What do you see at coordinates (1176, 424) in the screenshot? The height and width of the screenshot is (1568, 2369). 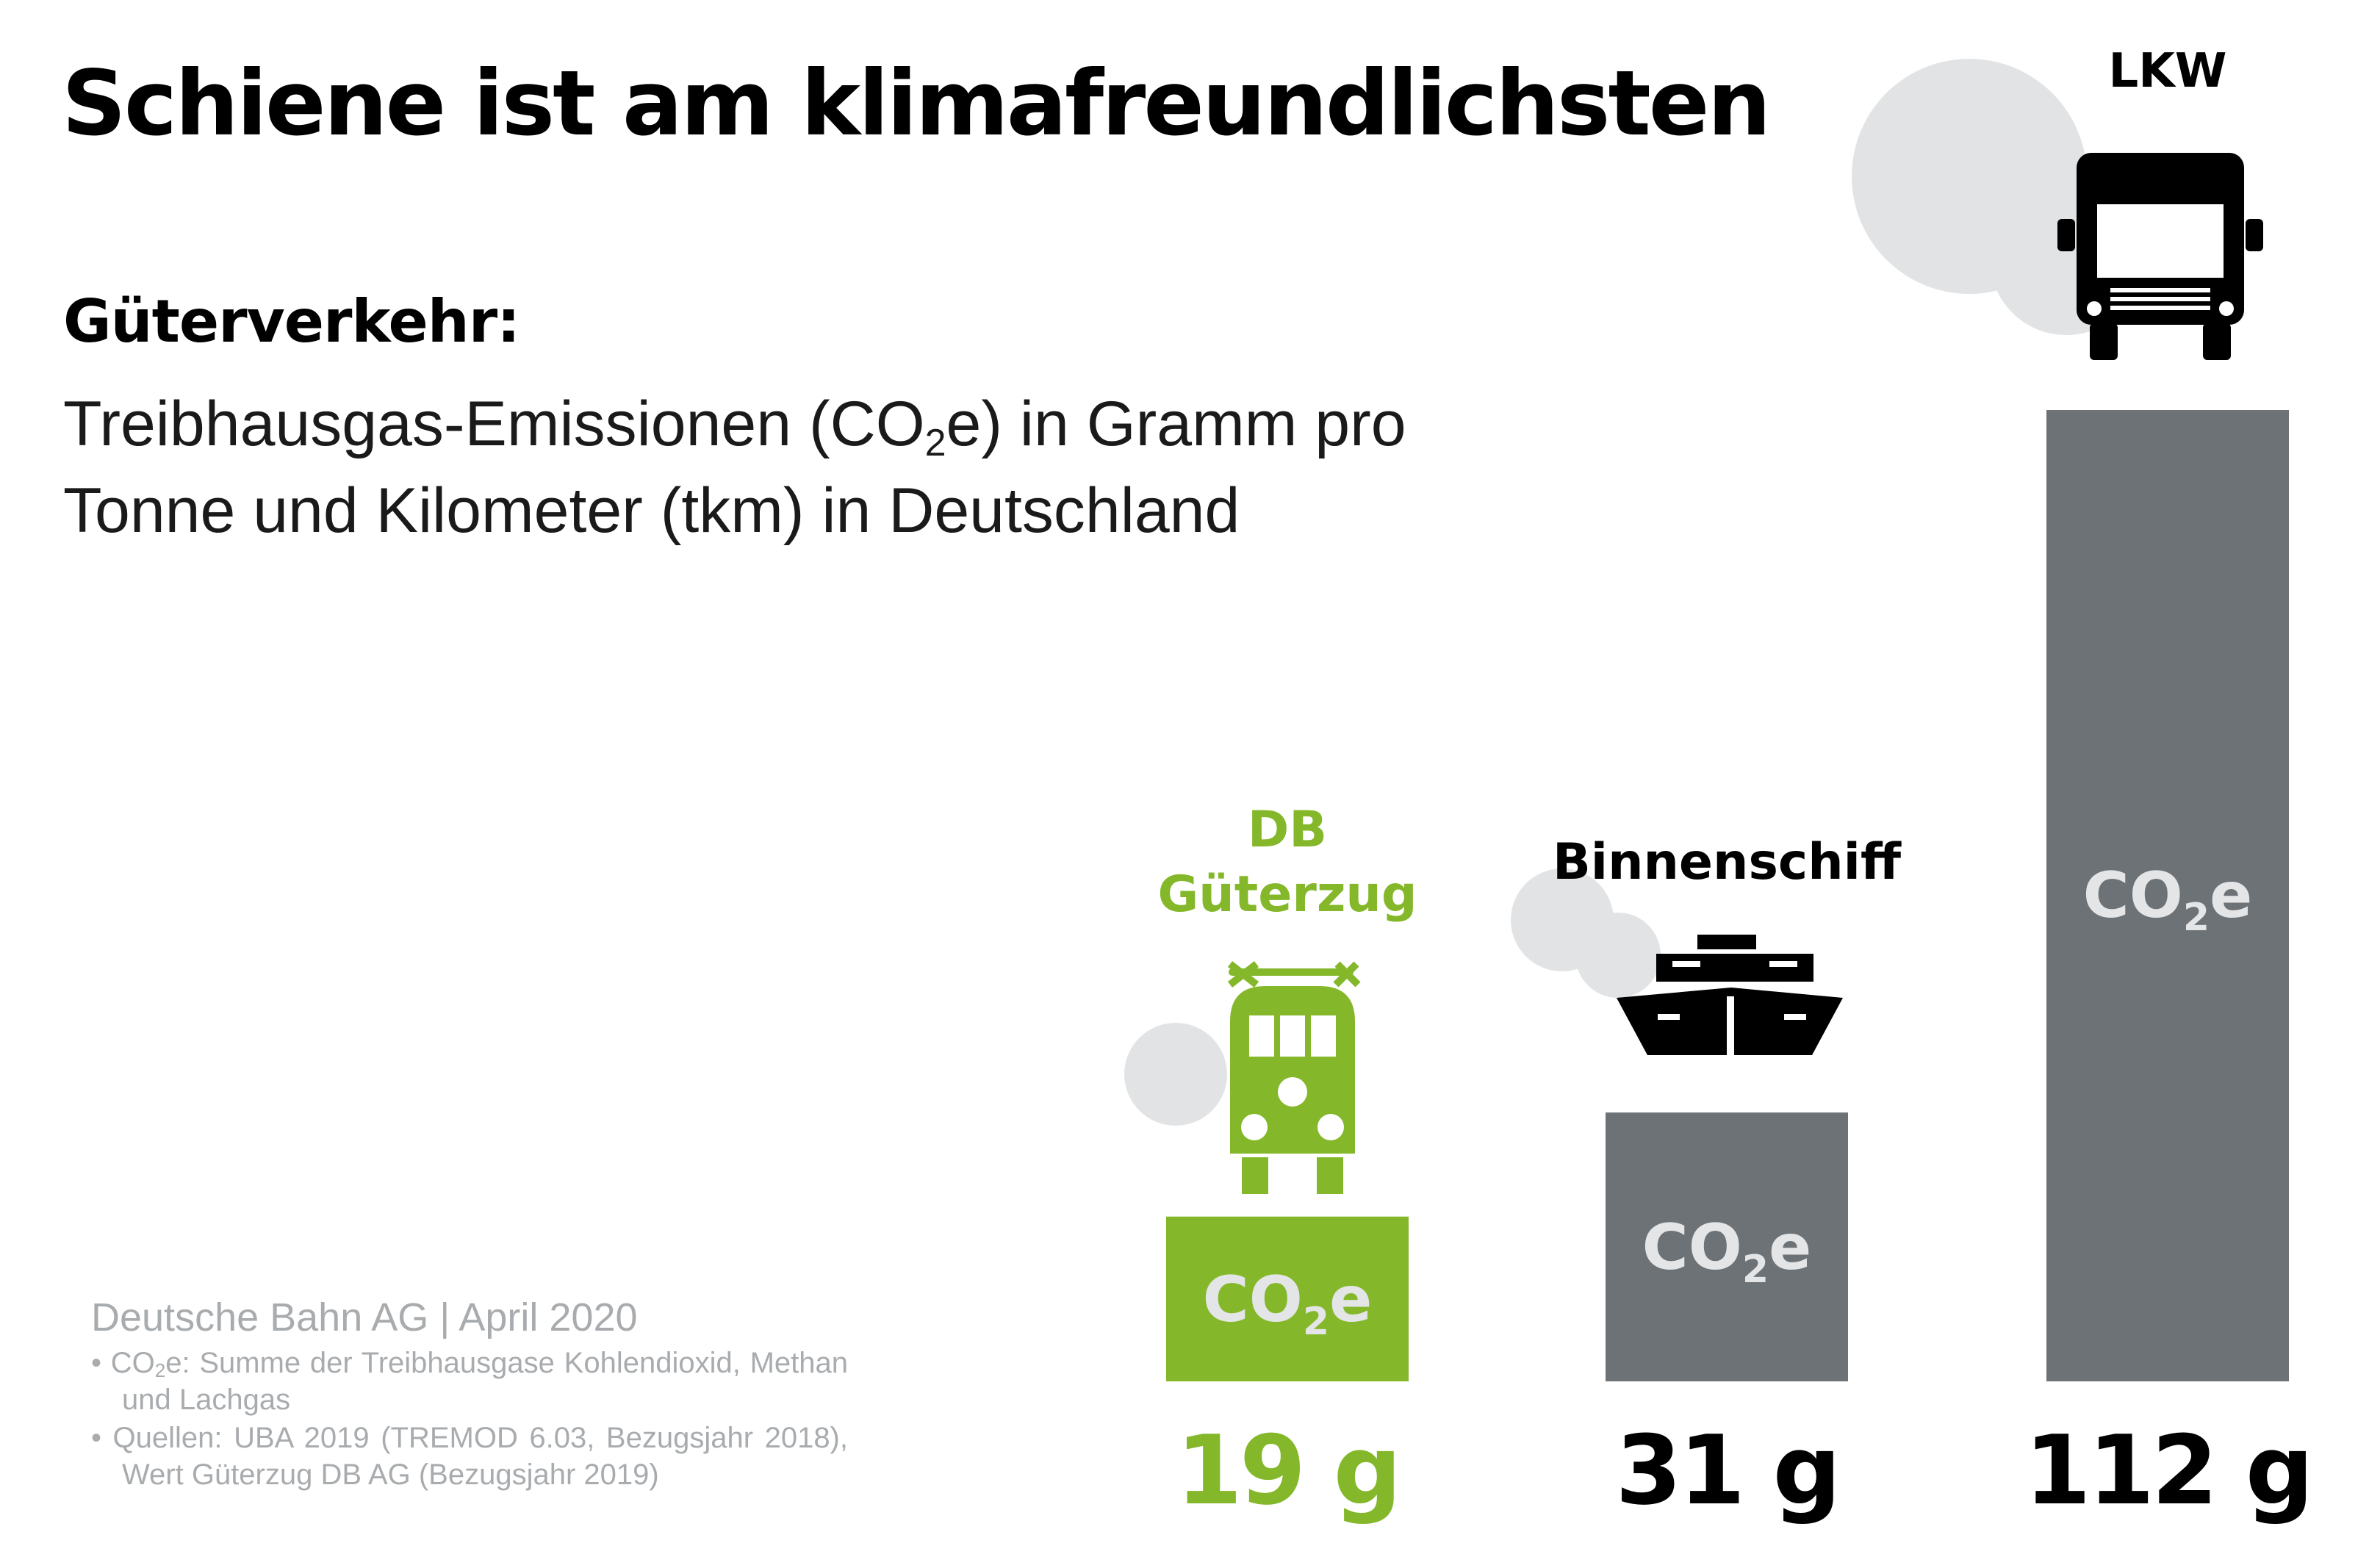 I see `subtitle-line-1-part-b: e) in Gramm pro` at bounding box center [1176, 424].